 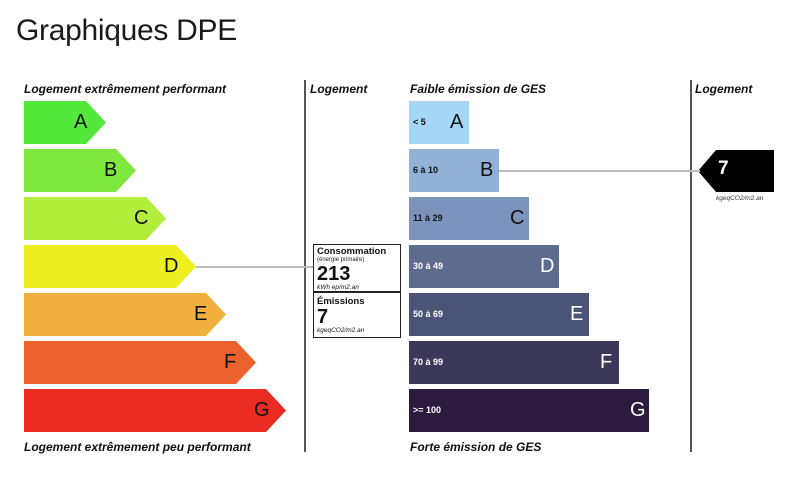 What do you see at coordinates (514, 362) in the screenshot?
I see `ges-bar-f: 70 à 99 F` at bounding box center [514, 362].